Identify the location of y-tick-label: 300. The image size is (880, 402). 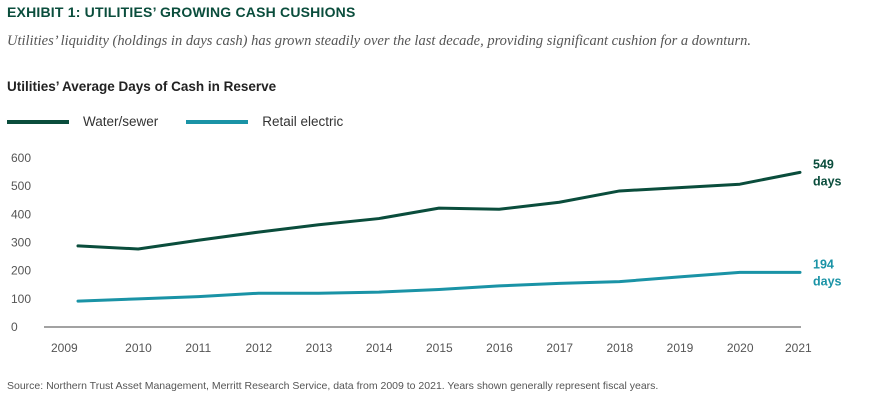
(21, 243).